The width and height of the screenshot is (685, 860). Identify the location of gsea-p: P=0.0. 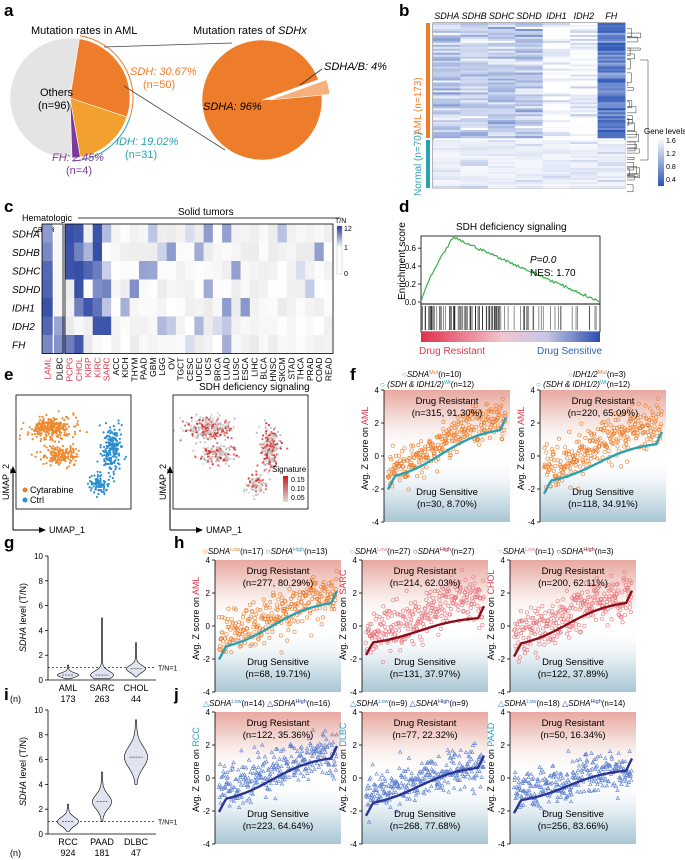
(543, 260).